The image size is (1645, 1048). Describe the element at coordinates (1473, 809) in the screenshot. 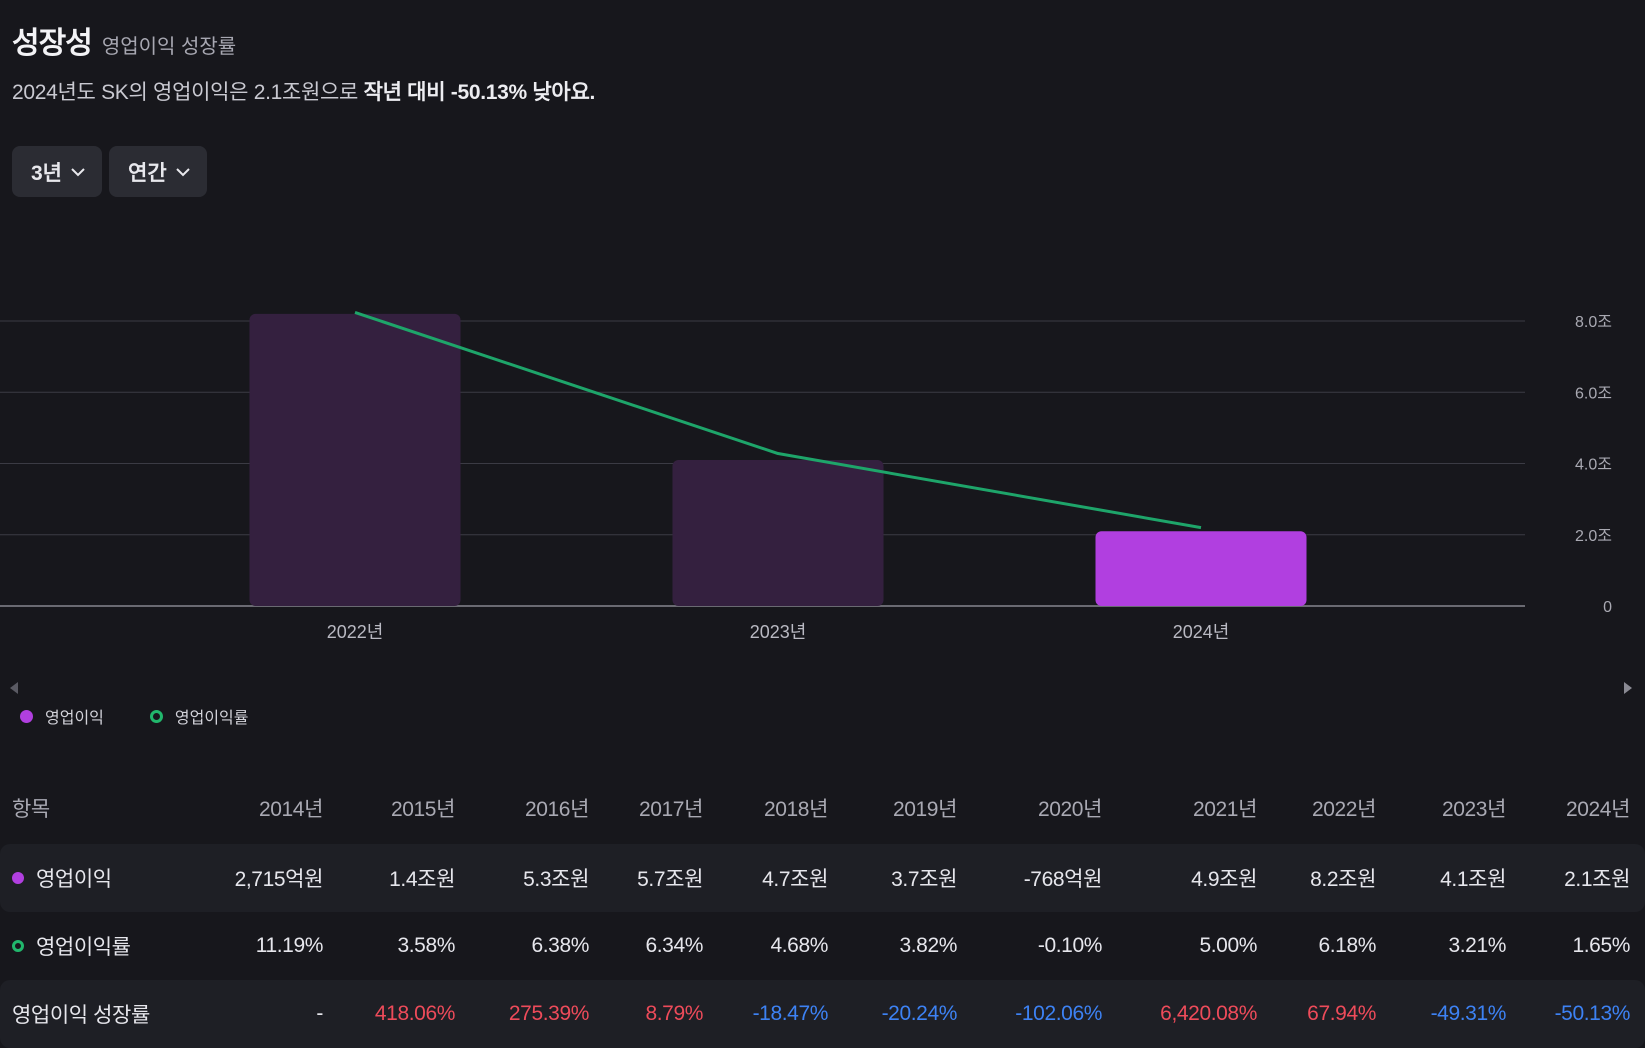

I see `table-header-year: 2023년` at that location.